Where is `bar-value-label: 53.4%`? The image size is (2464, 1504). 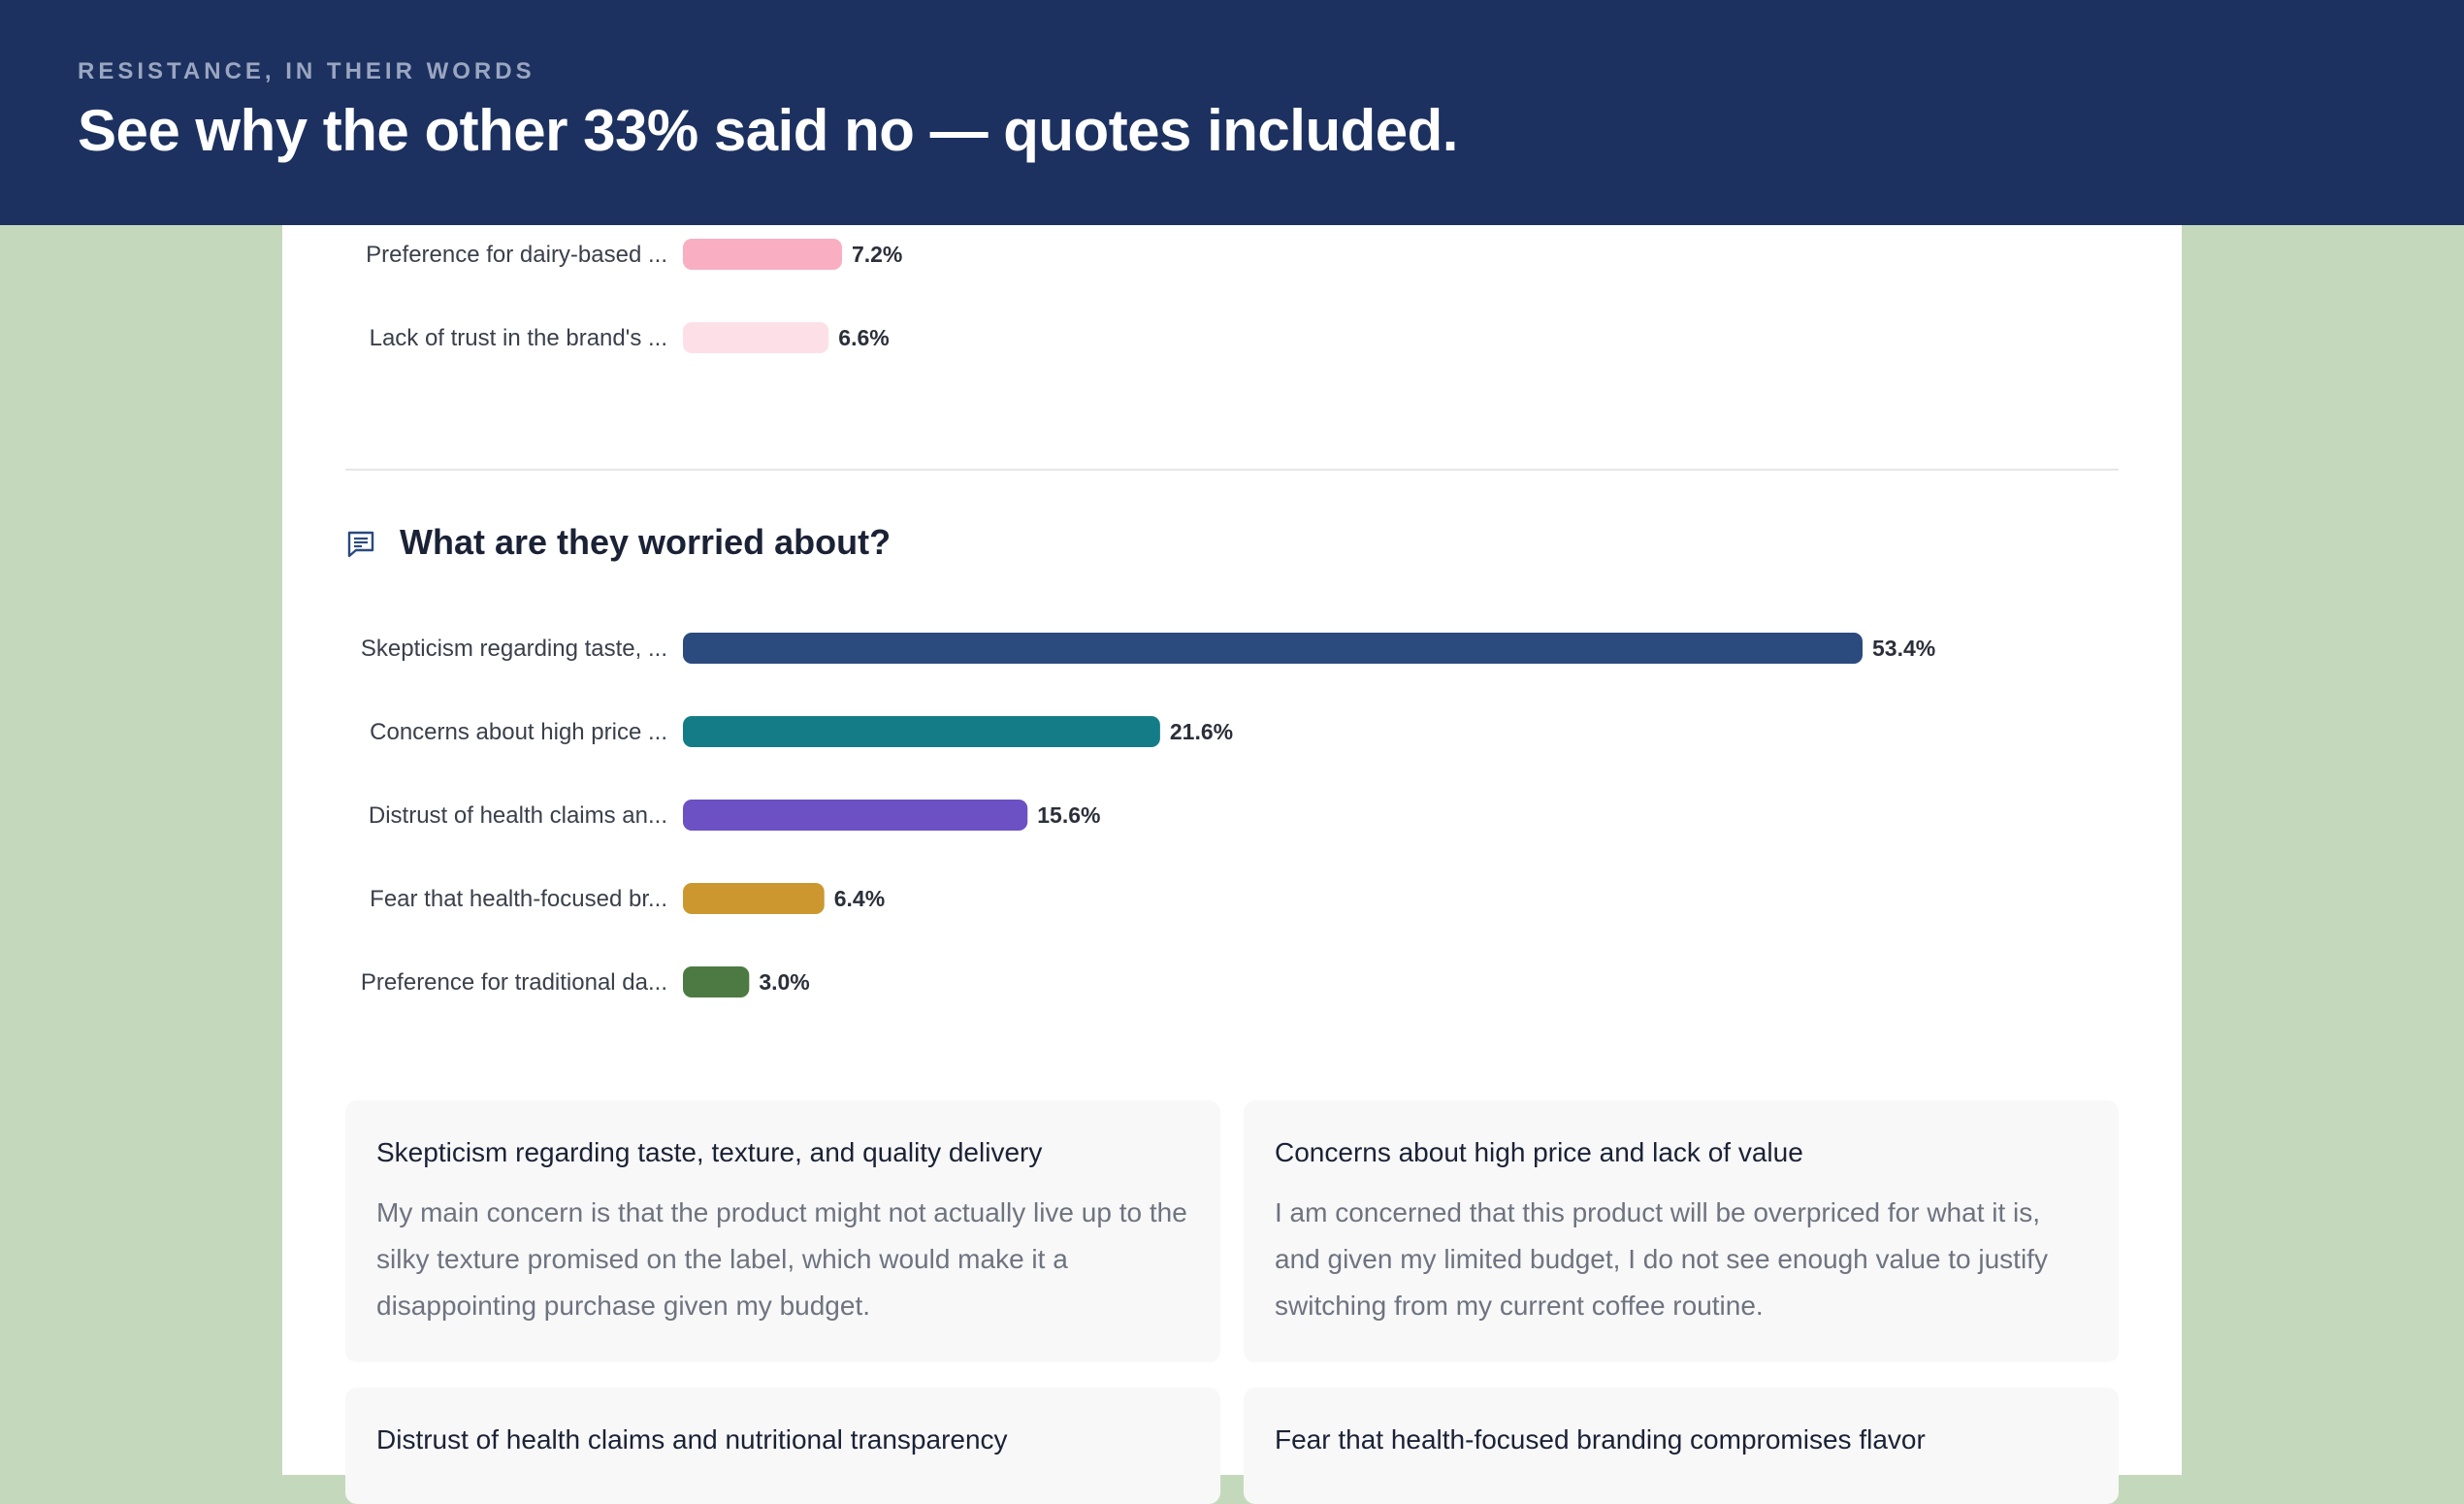 bar-value-label: 53.4% is located at coordinates (1903, 648).